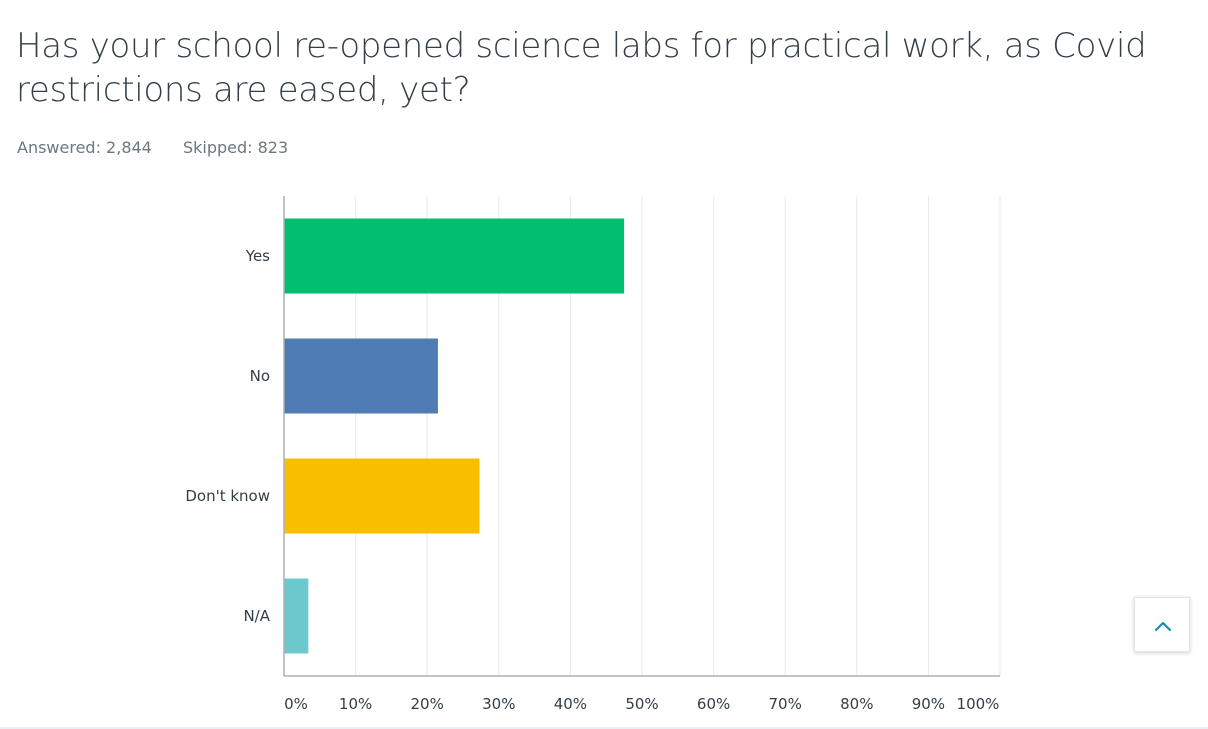 This screenshot has width=1208, height=729. What do you see at coordinates (785, 704) in the screenshot?
I see `x-tick-label: 70%` at bounding box center [785, 704].